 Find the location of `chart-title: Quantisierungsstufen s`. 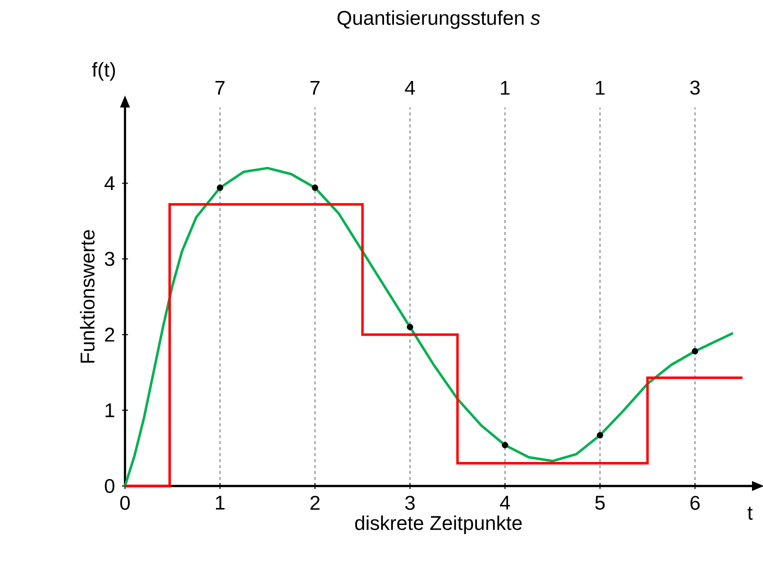

chart-title: Quantisierungsstufen s is located at coordinates (439, 19).